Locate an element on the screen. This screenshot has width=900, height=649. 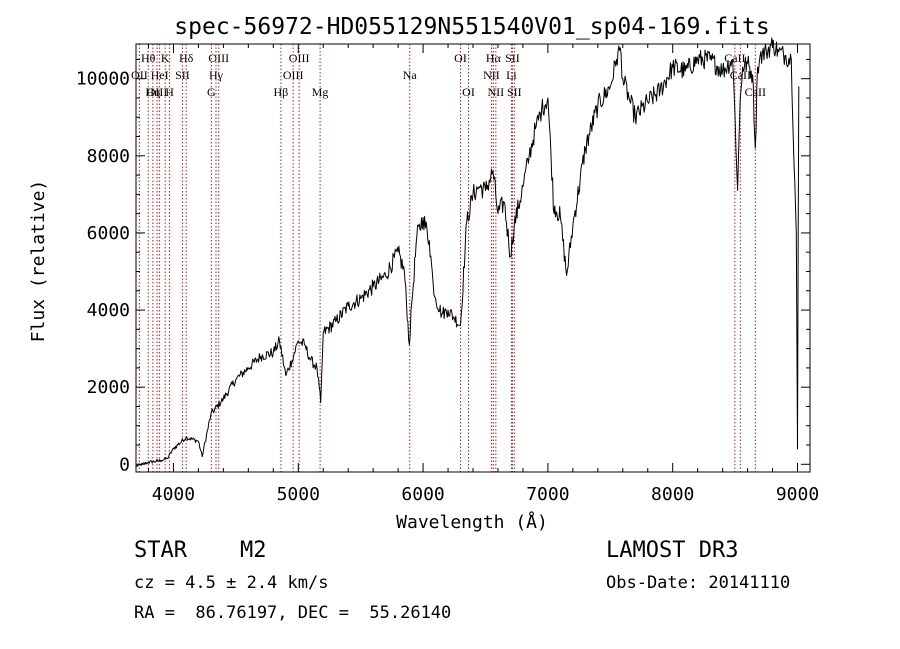
line-label-1: OII is located at coordinates (139, 75).